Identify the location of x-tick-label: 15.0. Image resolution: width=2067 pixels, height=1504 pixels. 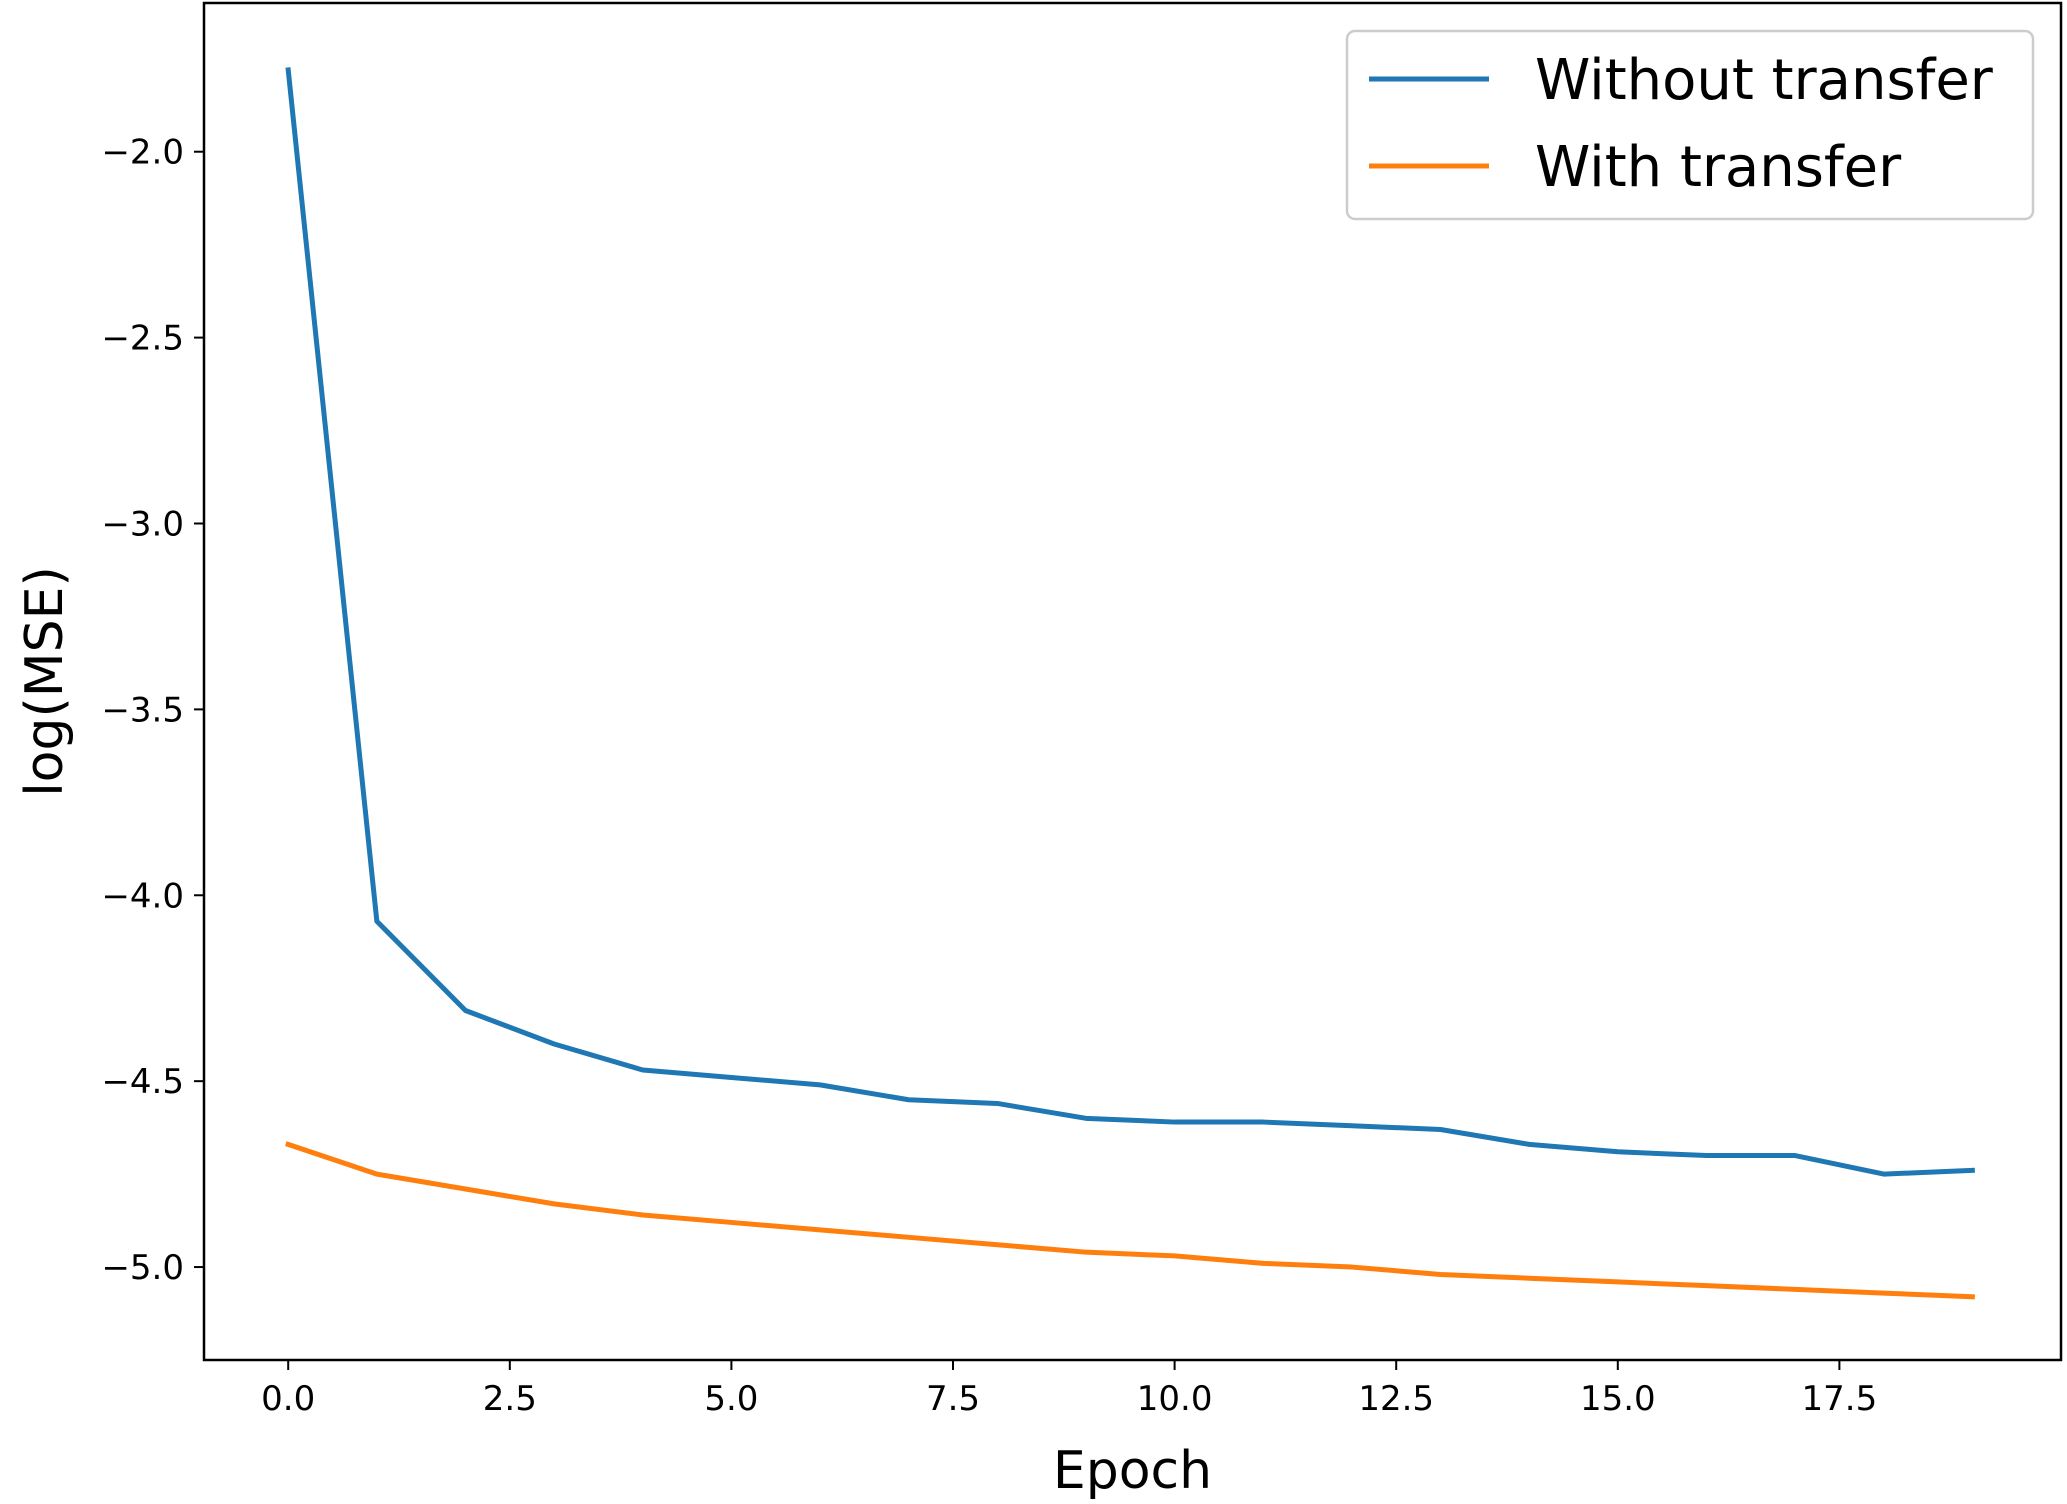
(1618, 1399).